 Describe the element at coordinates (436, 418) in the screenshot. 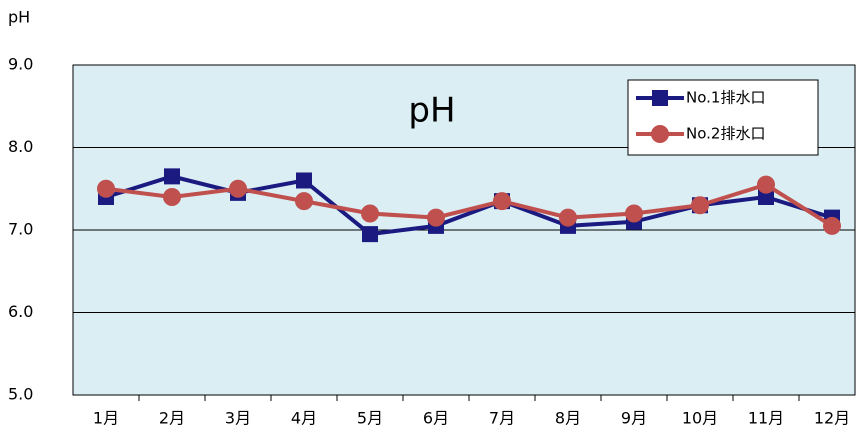

I see `x-tick-label: 6月` at that location.